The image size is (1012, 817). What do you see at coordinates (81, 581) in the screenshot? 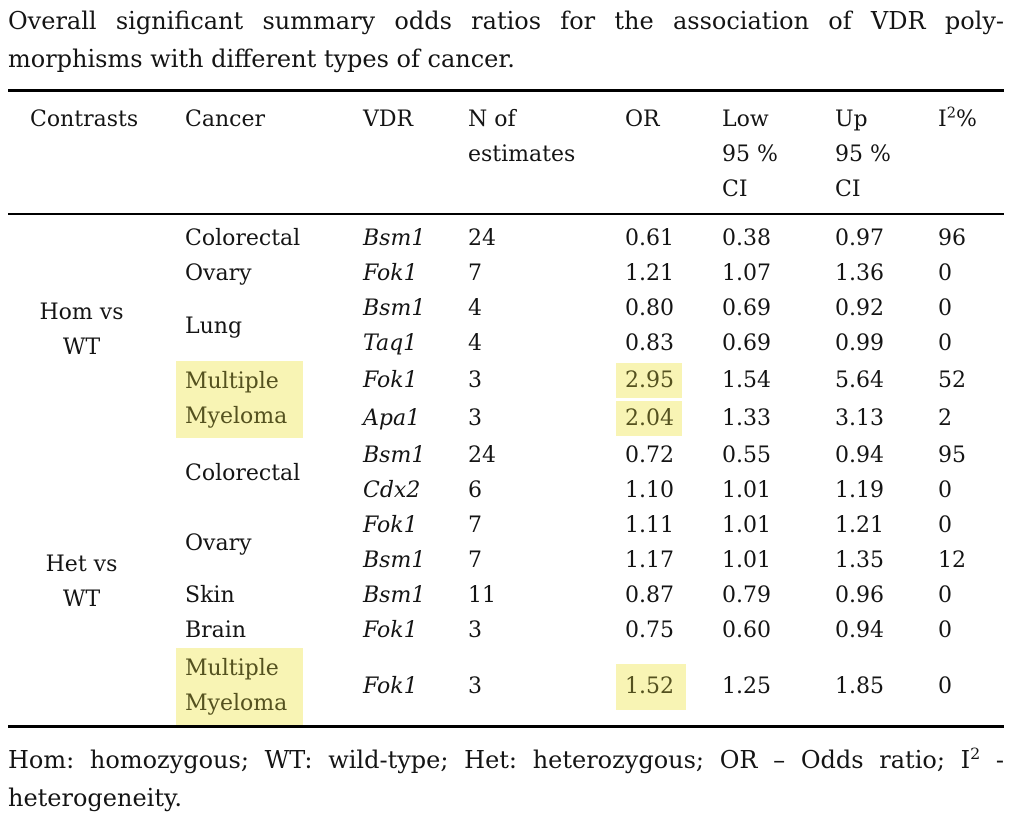
I see `group-label-het-vs-wt: Het vs WT` at bounding box center [81, 581].